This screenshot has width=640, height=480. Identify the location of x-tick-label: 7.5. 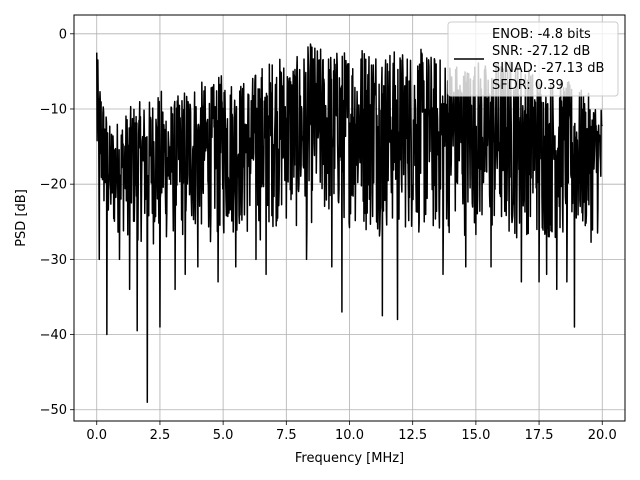
(286, 435).